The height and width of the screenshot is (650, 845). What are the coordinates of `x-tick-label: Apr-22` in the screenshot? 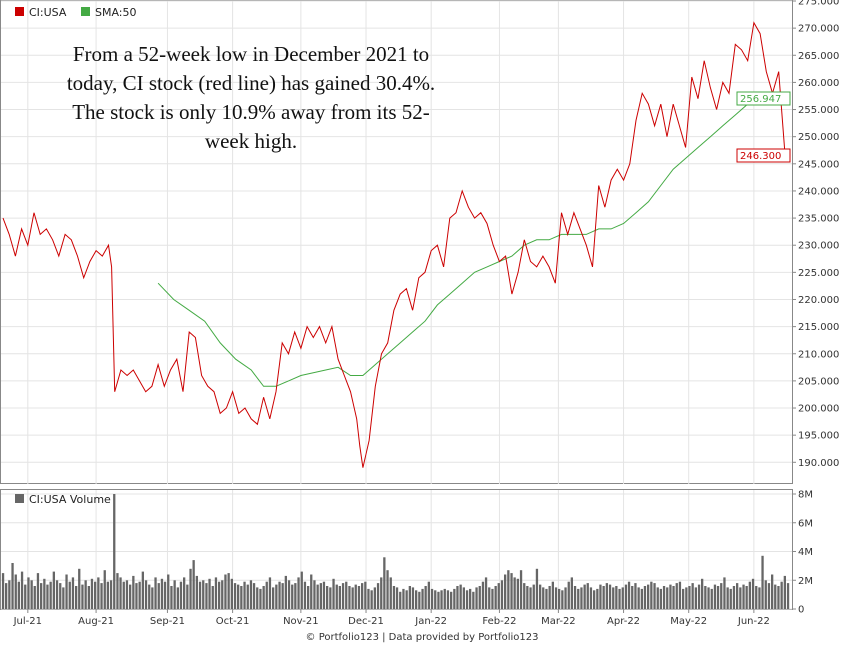 It's located at (623, 621).